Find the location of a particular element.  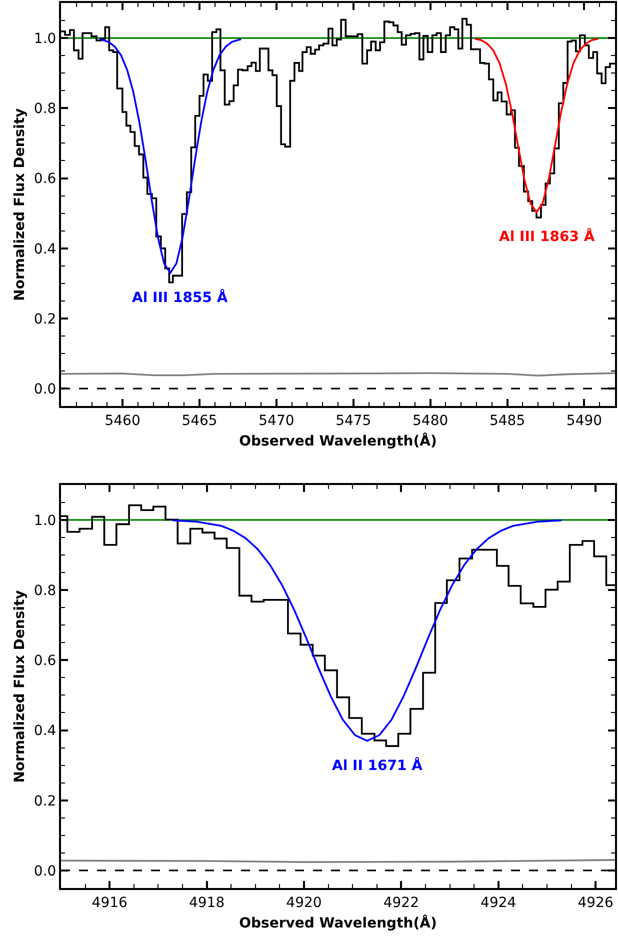

x-tick-label: 4924 is located at coordinates (498, 902).